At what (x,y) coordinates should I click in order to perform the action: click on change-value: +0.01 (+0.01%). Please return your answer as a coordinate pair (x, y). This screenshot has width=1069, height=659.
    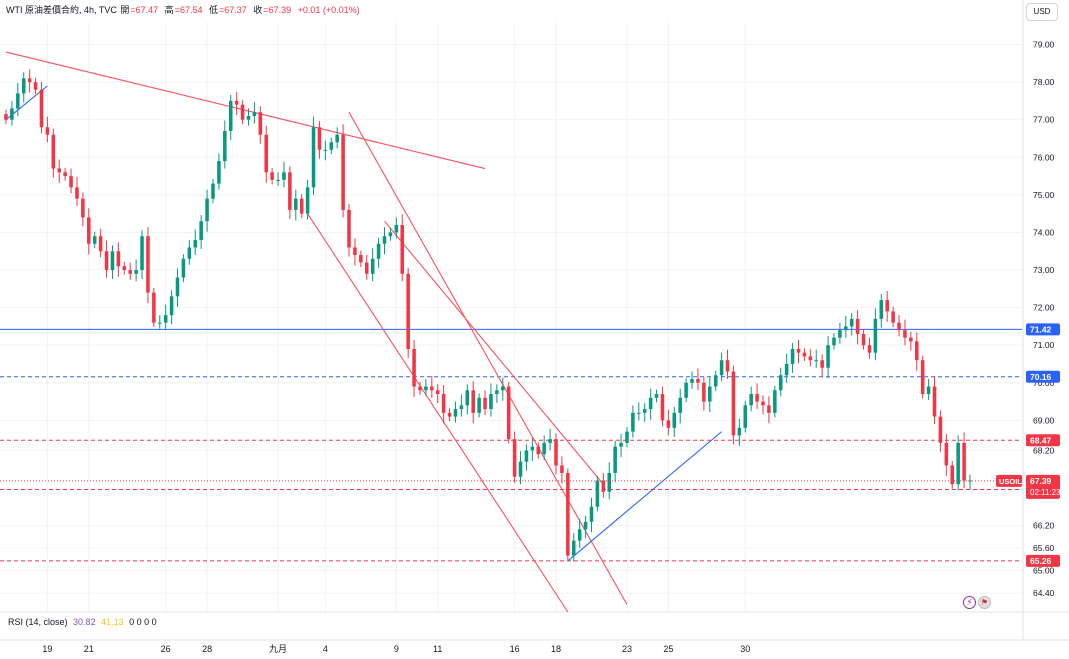
    Looking at the image, I should click on (328, 10).